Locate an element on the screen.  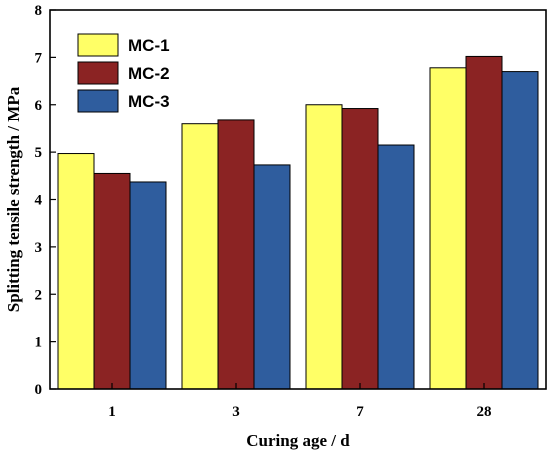
x-tick-label: 3 is located at coordinates (236, 412).